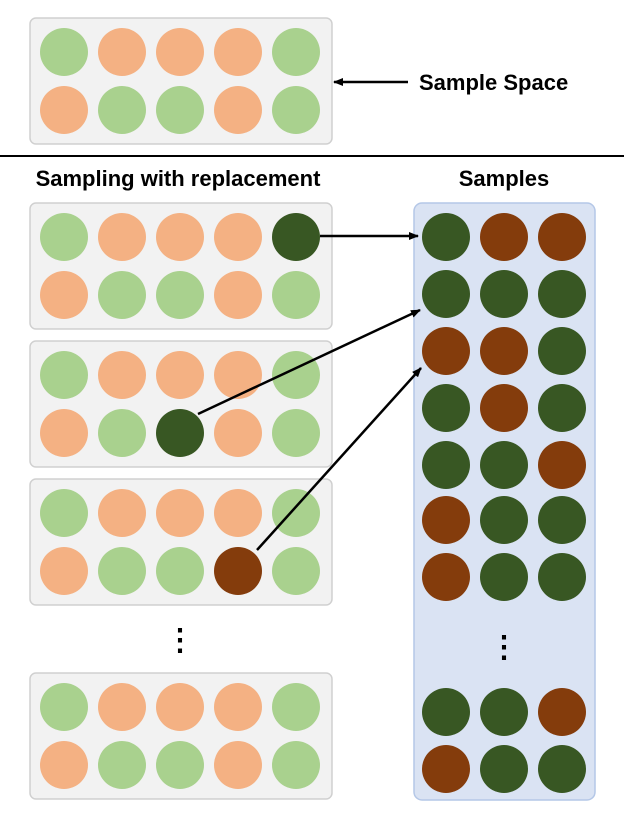 Image resolution: width=624 pixels, height=816 pixels. Describe the element at coordinates (179, 178) in the screenshot. I see `sampling-with-replacement-heading: Sampling with replacement` at that location.